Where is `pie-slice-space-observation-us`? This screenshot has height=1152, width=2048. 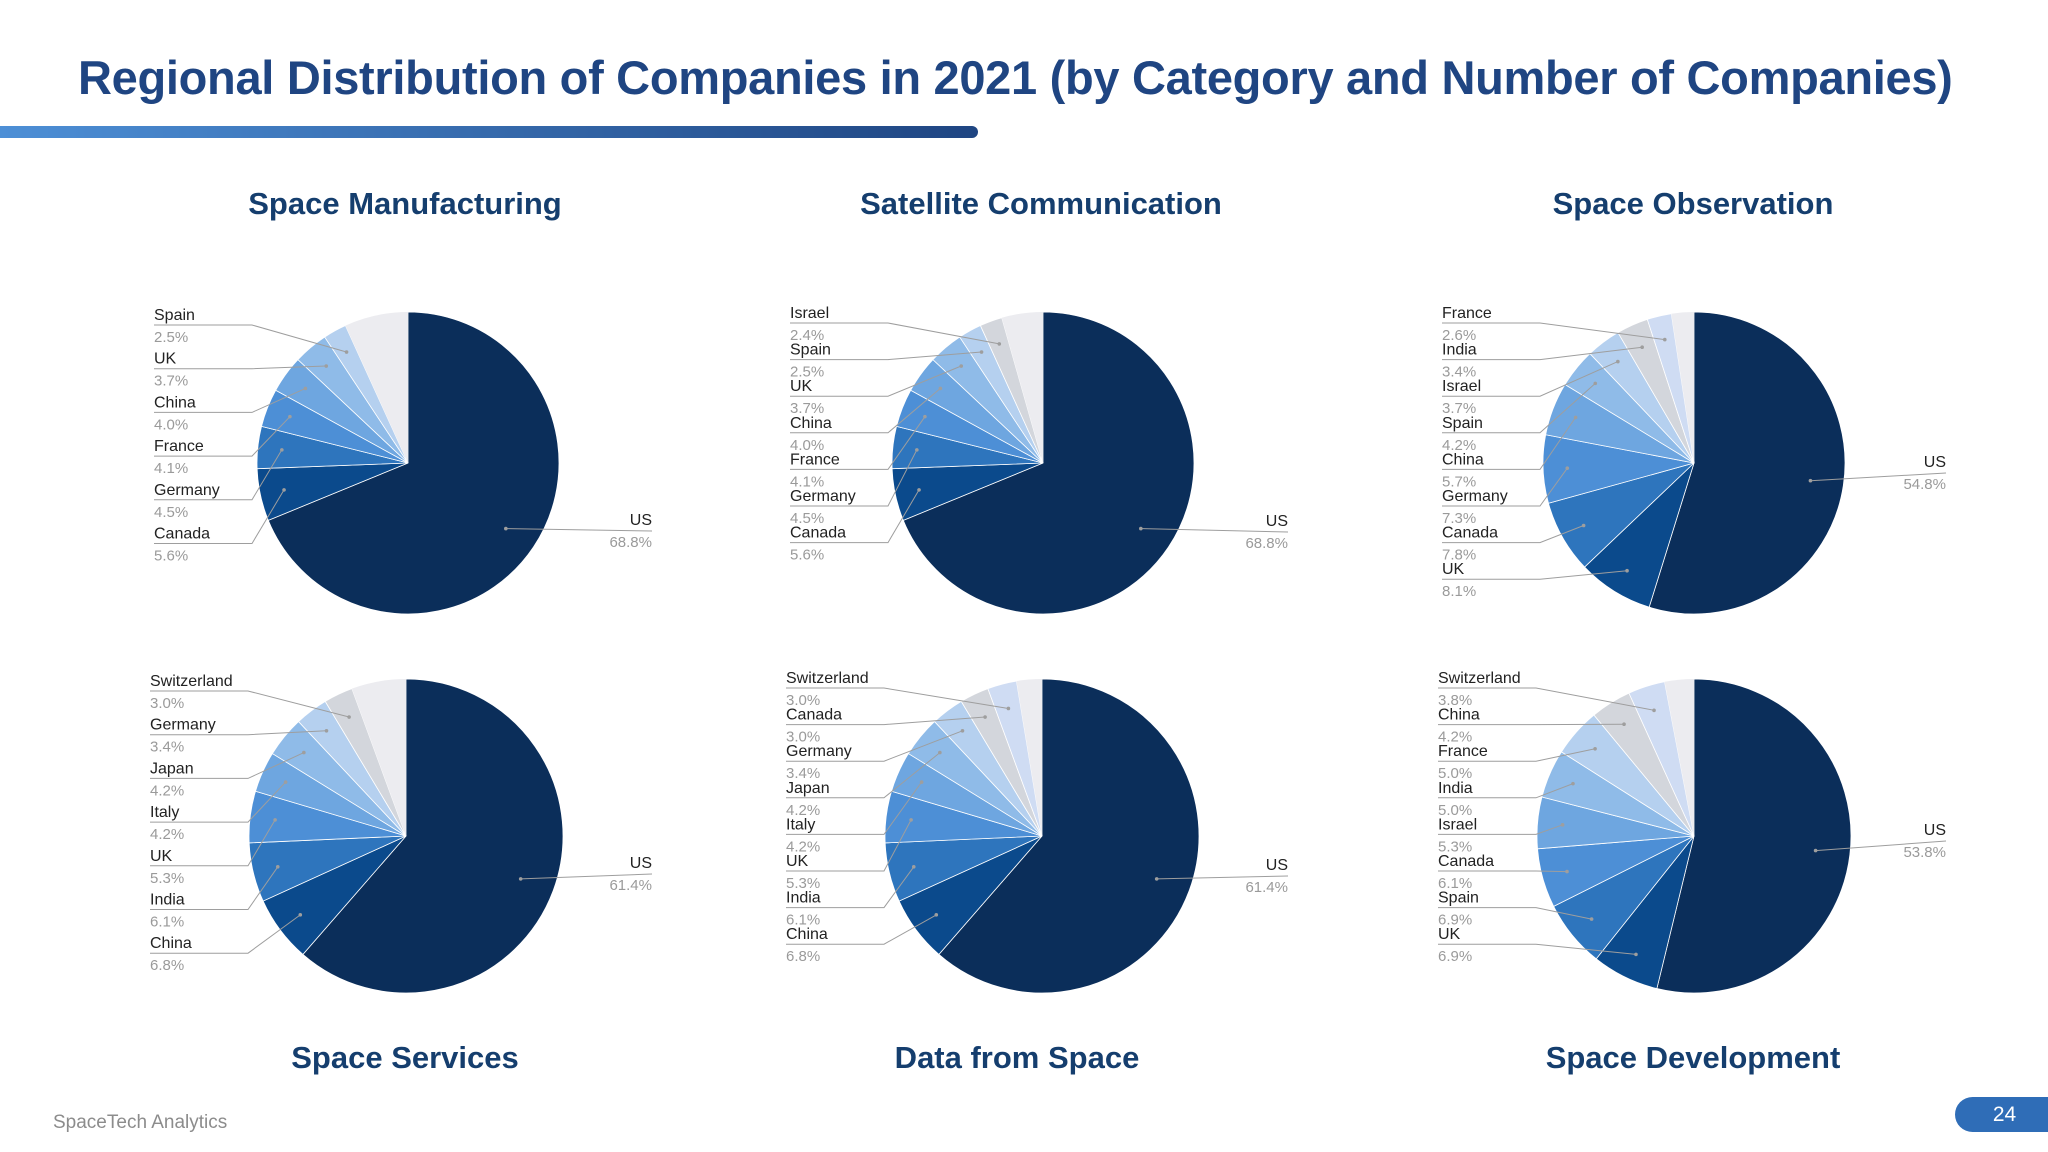
pie-slice-space-observation-us is located at coordinates (1747, 463).